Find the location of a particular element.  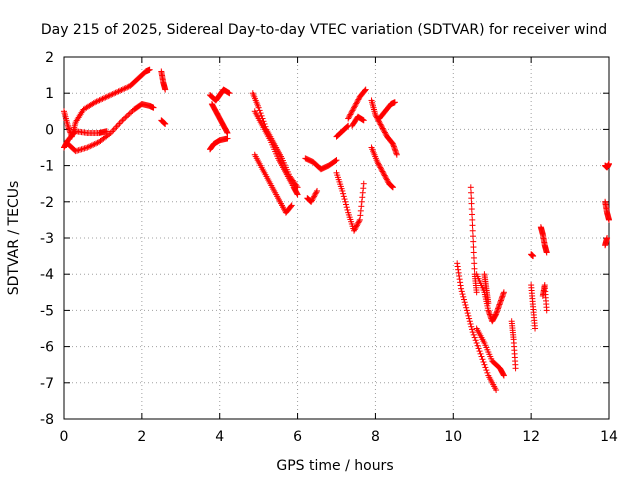

x-tick-label: 10 is located at coordinates (453, 437).